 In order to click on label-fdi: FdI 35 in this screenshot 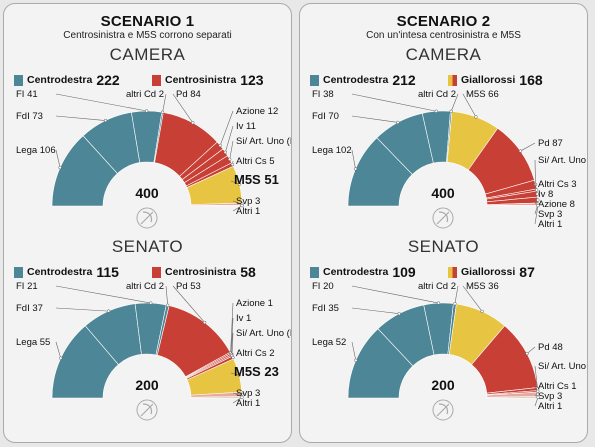, I will do `click(325, 308)`.